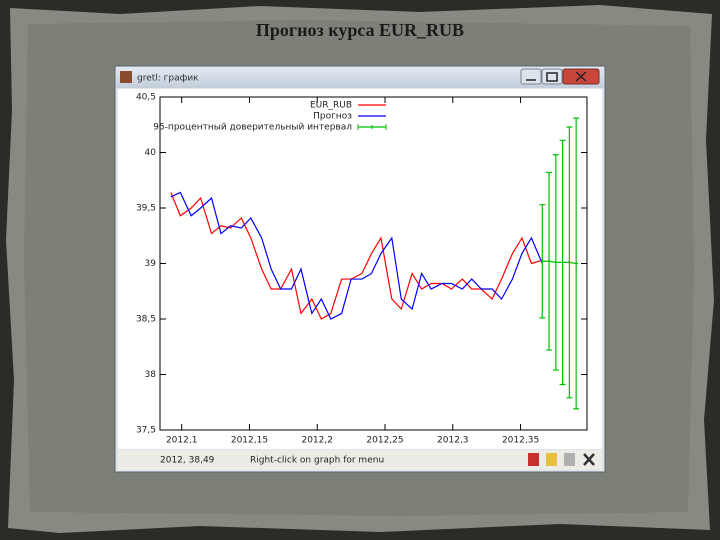 The width and height of the screenshot is (720, 540). I want to click on legend-swatch, so click(372, 127).